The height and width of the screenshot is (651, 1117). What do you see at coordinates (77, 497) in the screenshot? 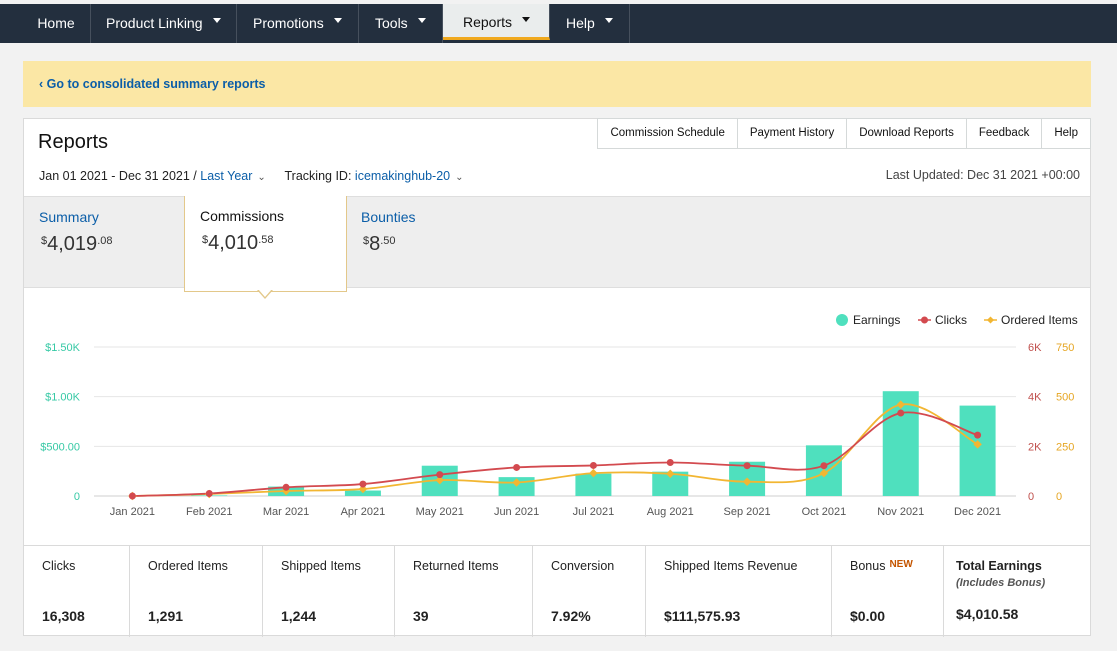
I see `left-axis-tick-label: 0` at bounding box center [77, 497].